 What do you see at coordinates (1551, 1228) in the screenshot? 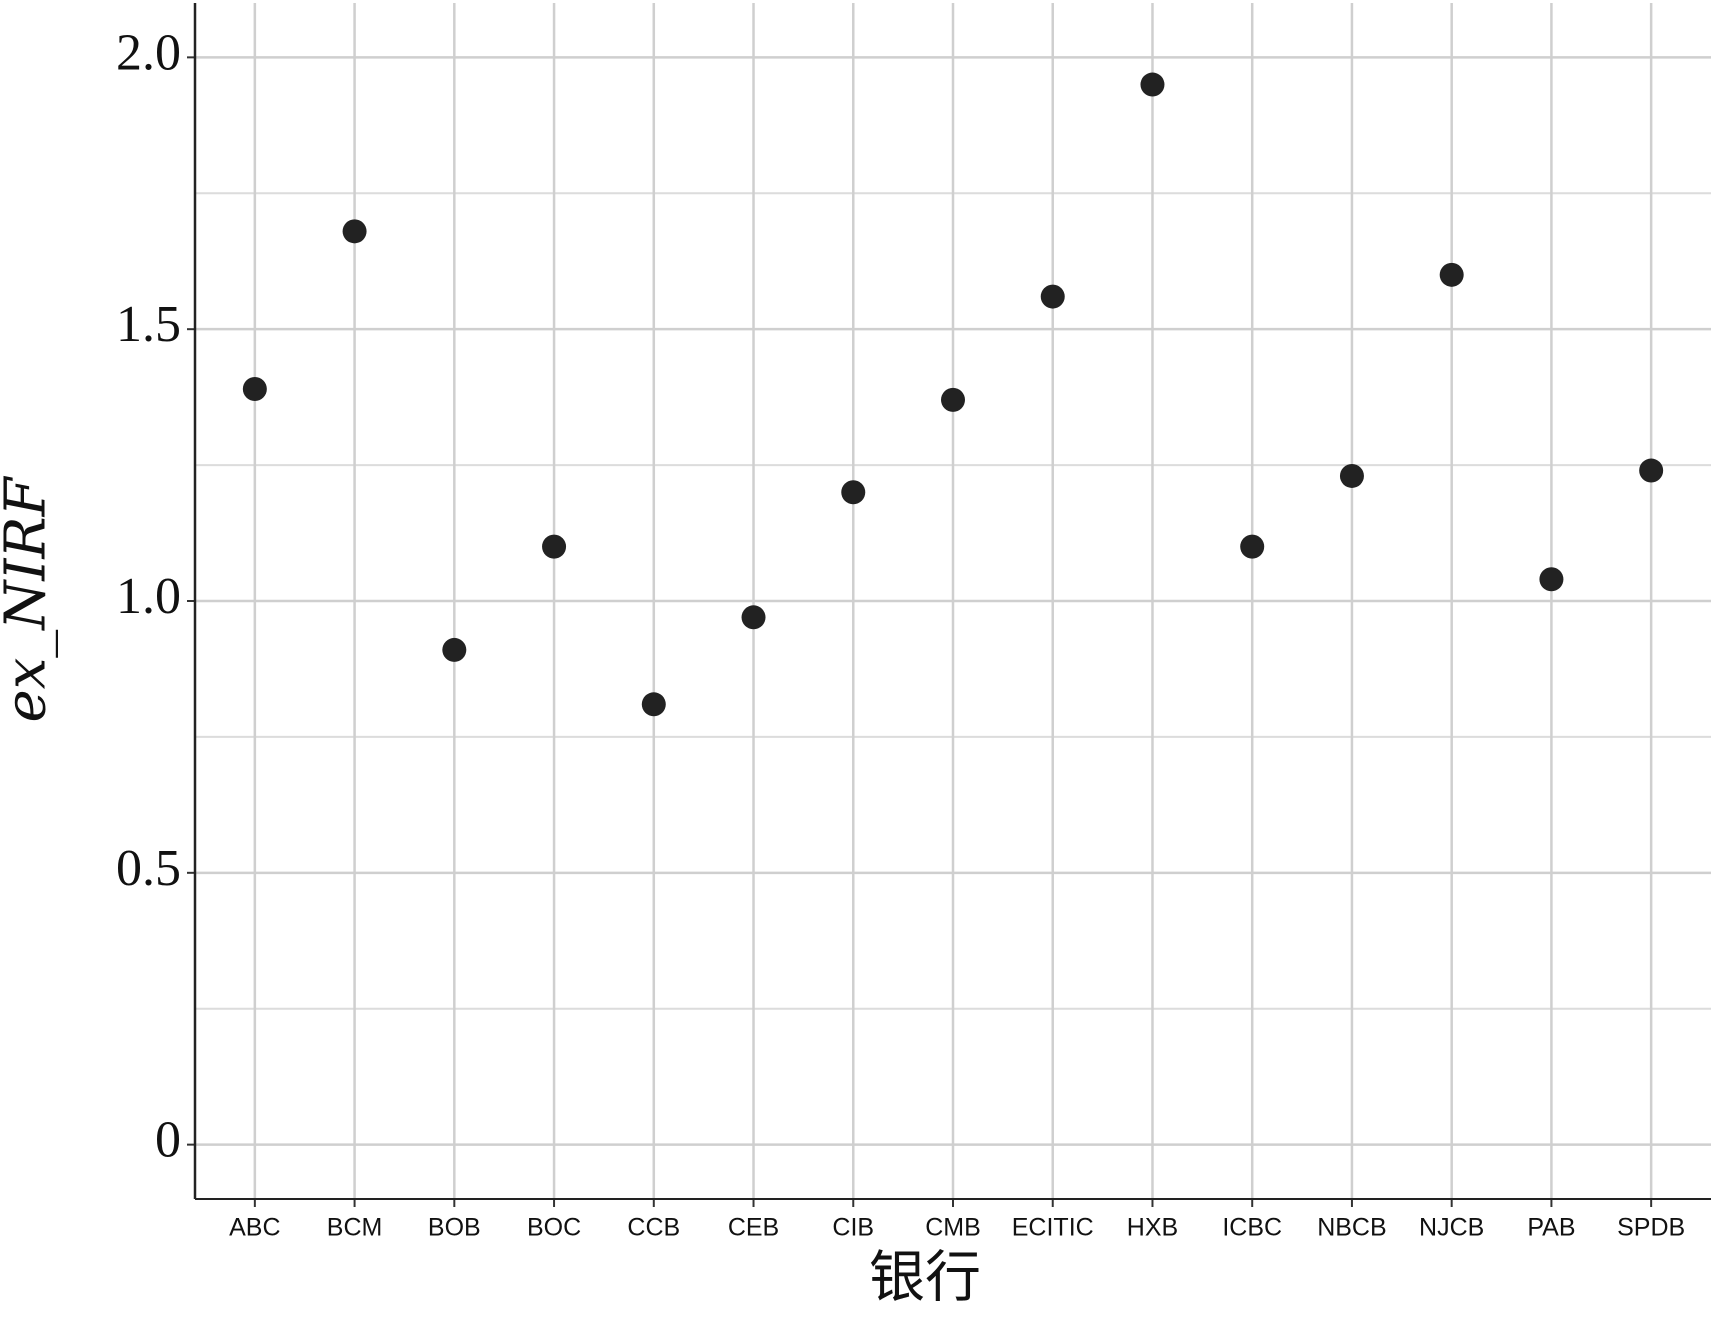
I see `x-tick-label: PAB` at bounding box center [1551, 1228].